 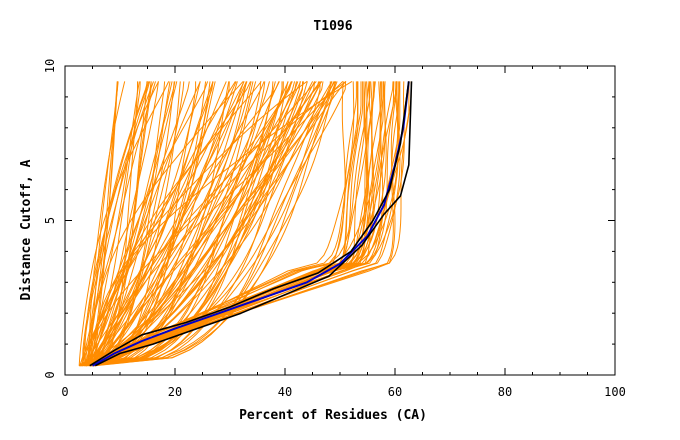 I want to click on x-tick-label: 60, so click(x=395, y=392).